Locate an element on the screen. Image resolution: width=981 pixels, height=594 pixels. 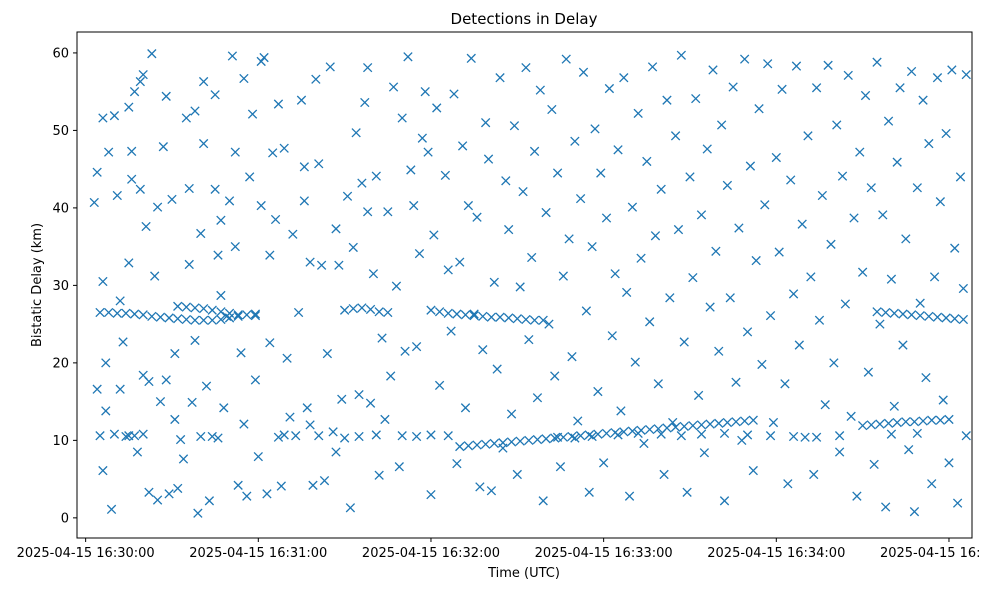
y-tick-label: 20 is located at coordinates (60, 363).